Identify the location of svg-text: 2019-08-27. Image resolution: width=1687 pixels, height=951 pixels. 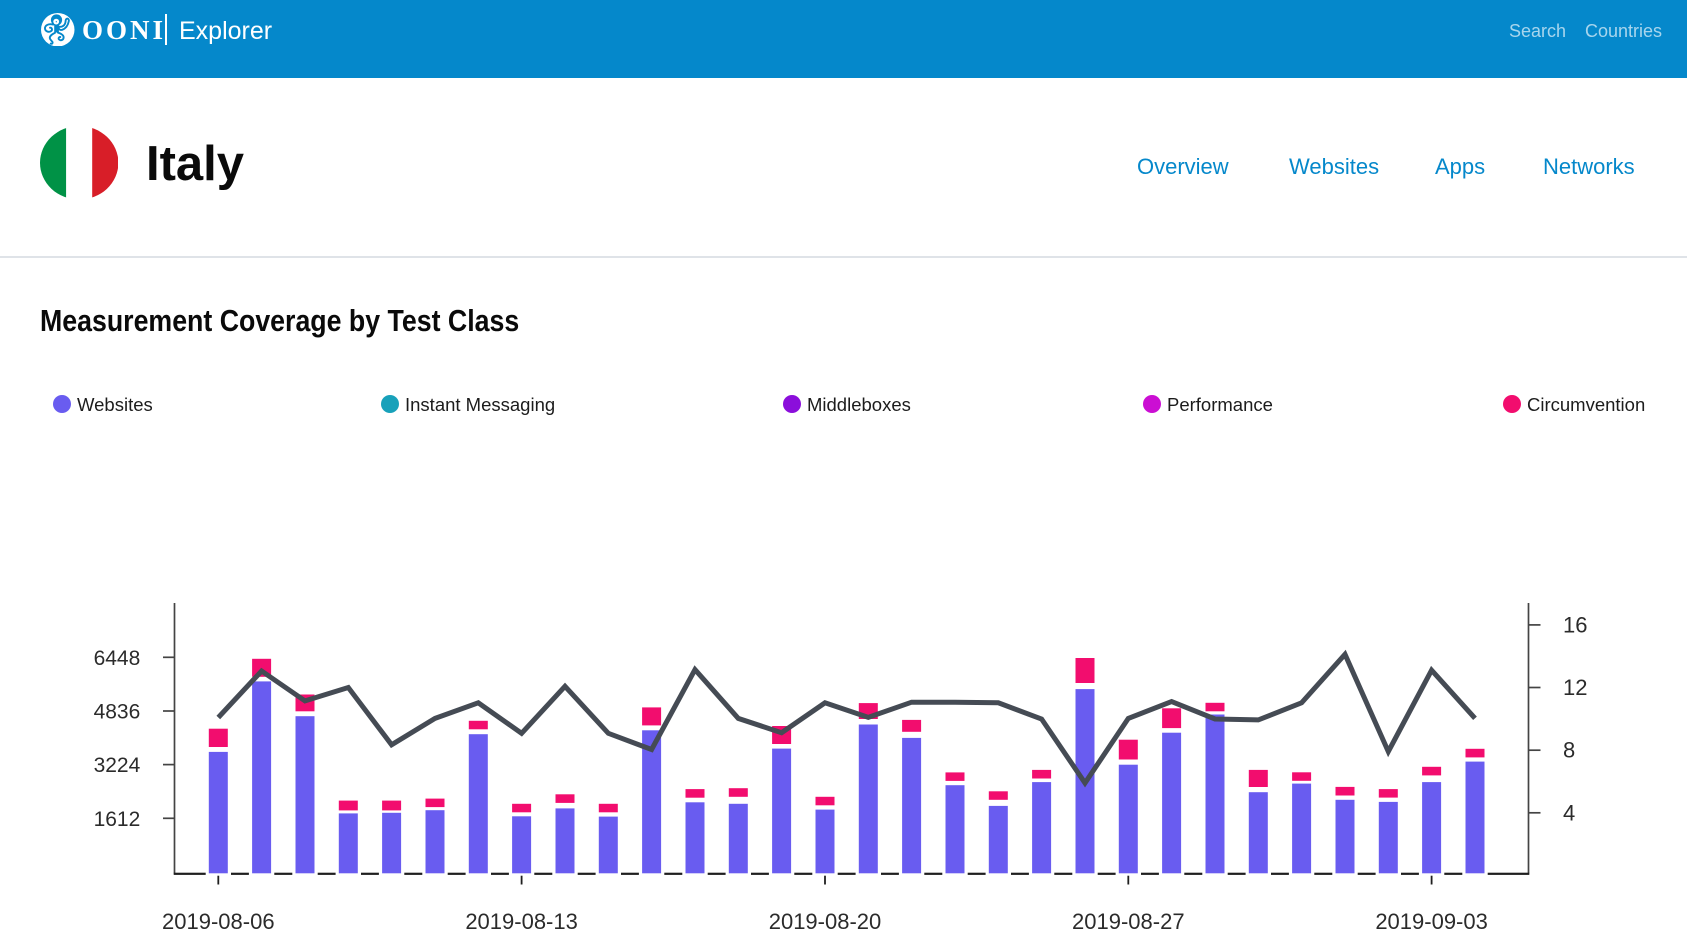
(1128, 921).